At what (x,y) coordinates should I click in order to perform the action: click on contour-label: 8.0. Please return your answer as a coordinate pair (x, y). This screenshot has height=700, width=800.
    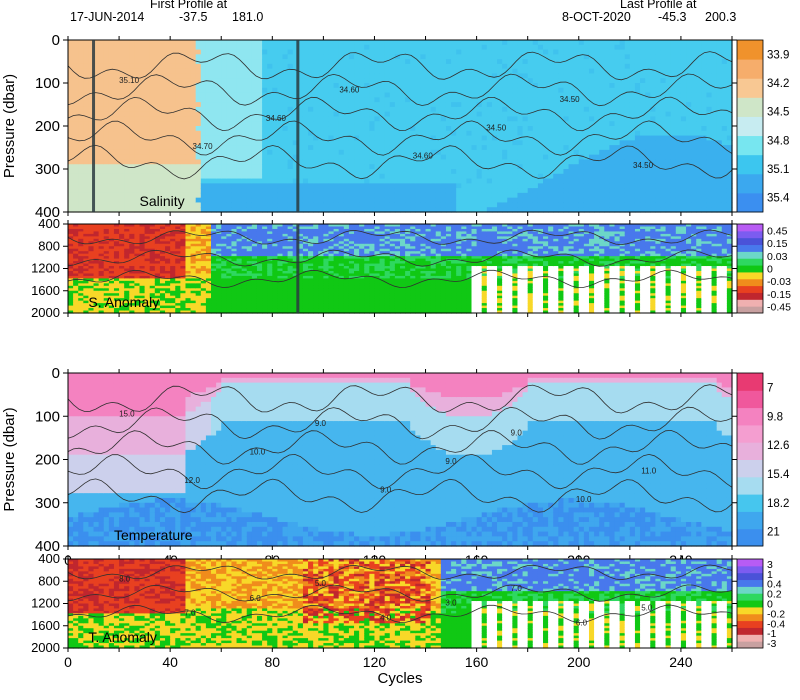
    Looking at the image, I should click on (125, 578).